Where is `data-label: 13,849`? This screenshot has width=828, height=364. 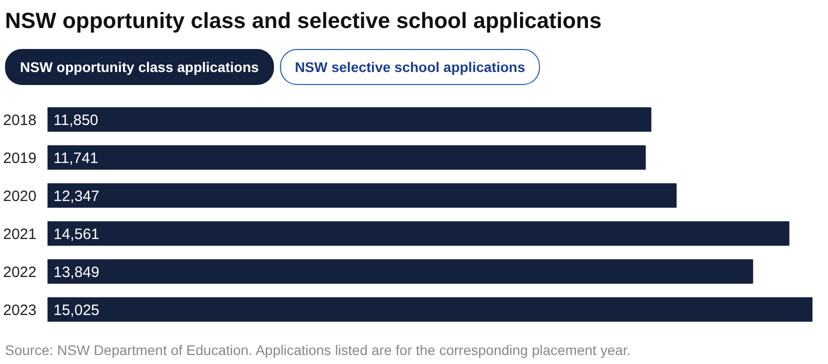 data-label: 13,849 is located at coordinates (77, 272).